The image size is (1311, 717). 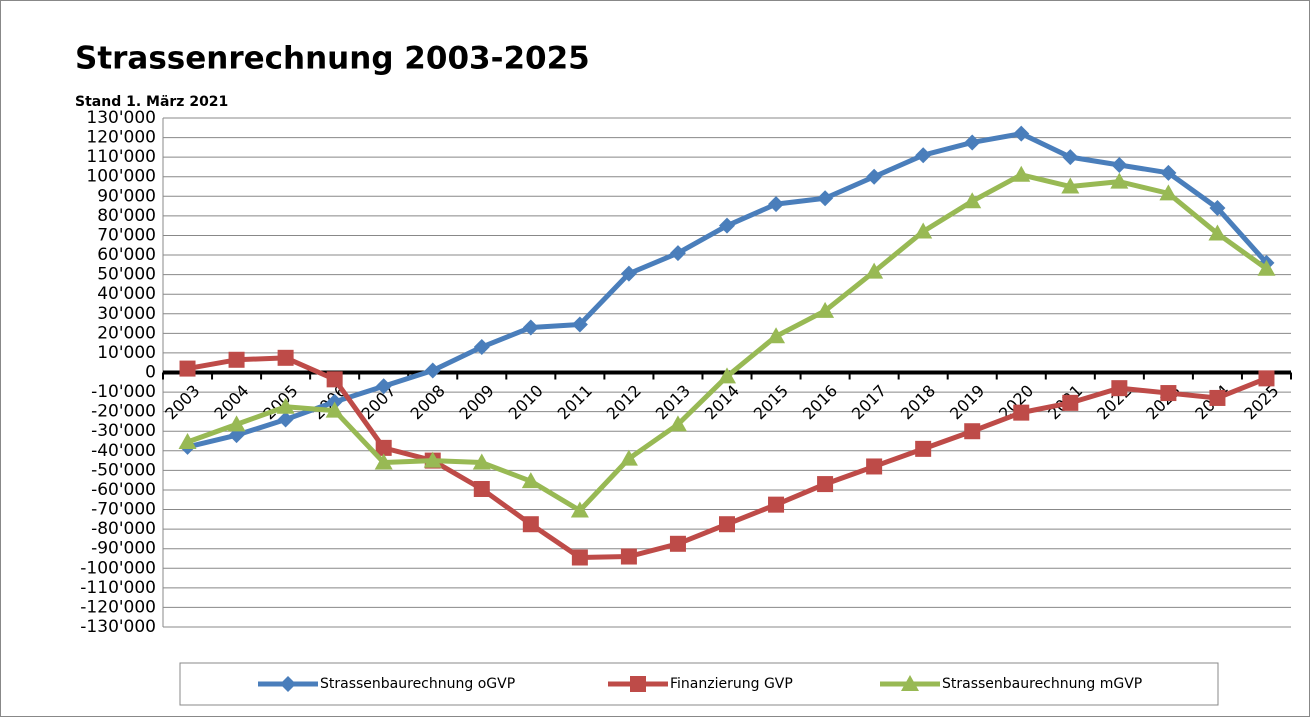 I want to click on y-tick-label: -70'000, so click(x=123, y=510).